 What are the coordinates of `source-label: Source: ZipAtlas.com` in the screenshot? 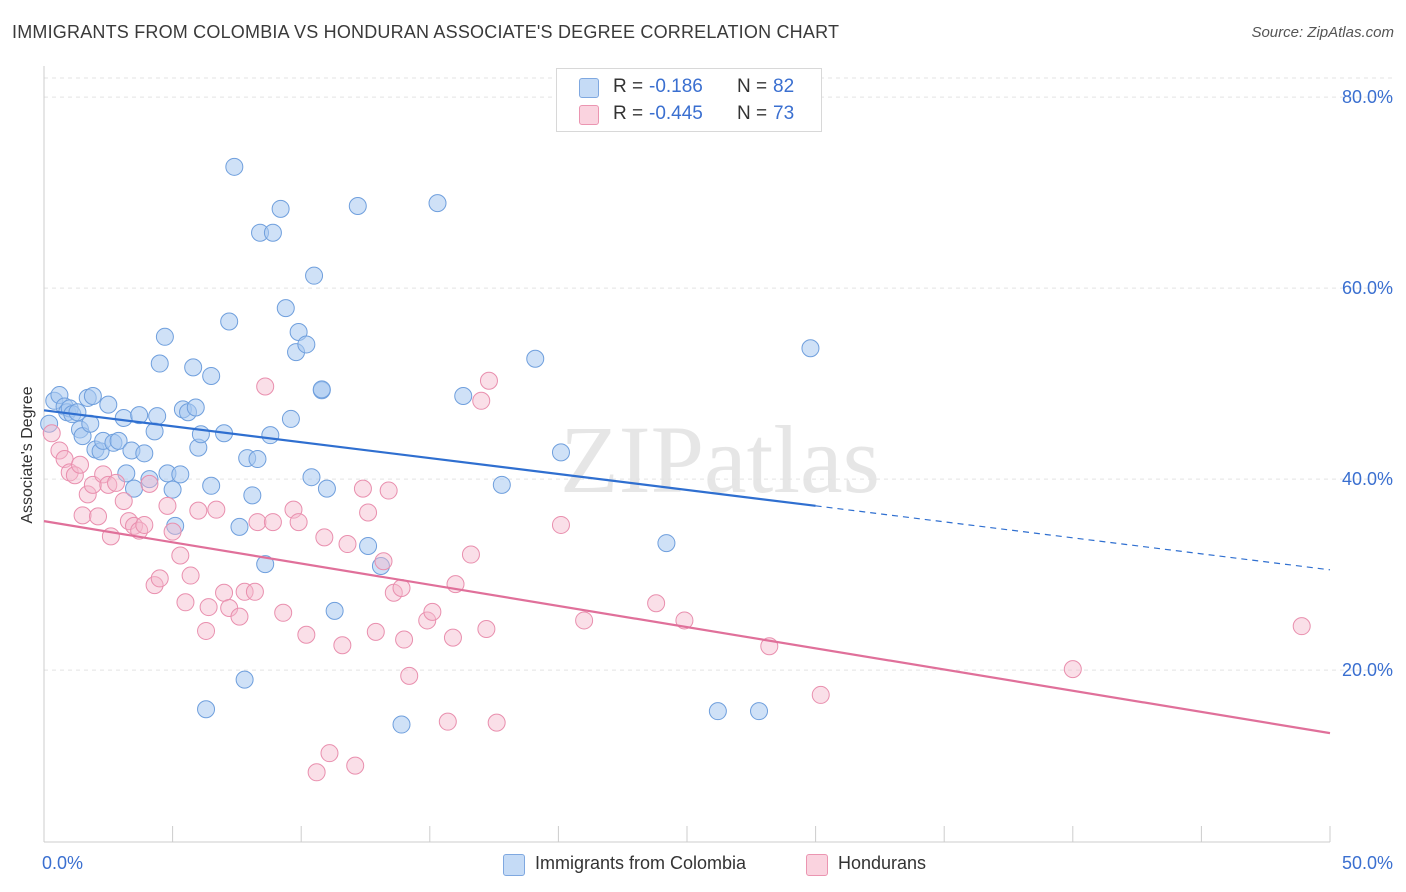 It's located at (1322, 32).